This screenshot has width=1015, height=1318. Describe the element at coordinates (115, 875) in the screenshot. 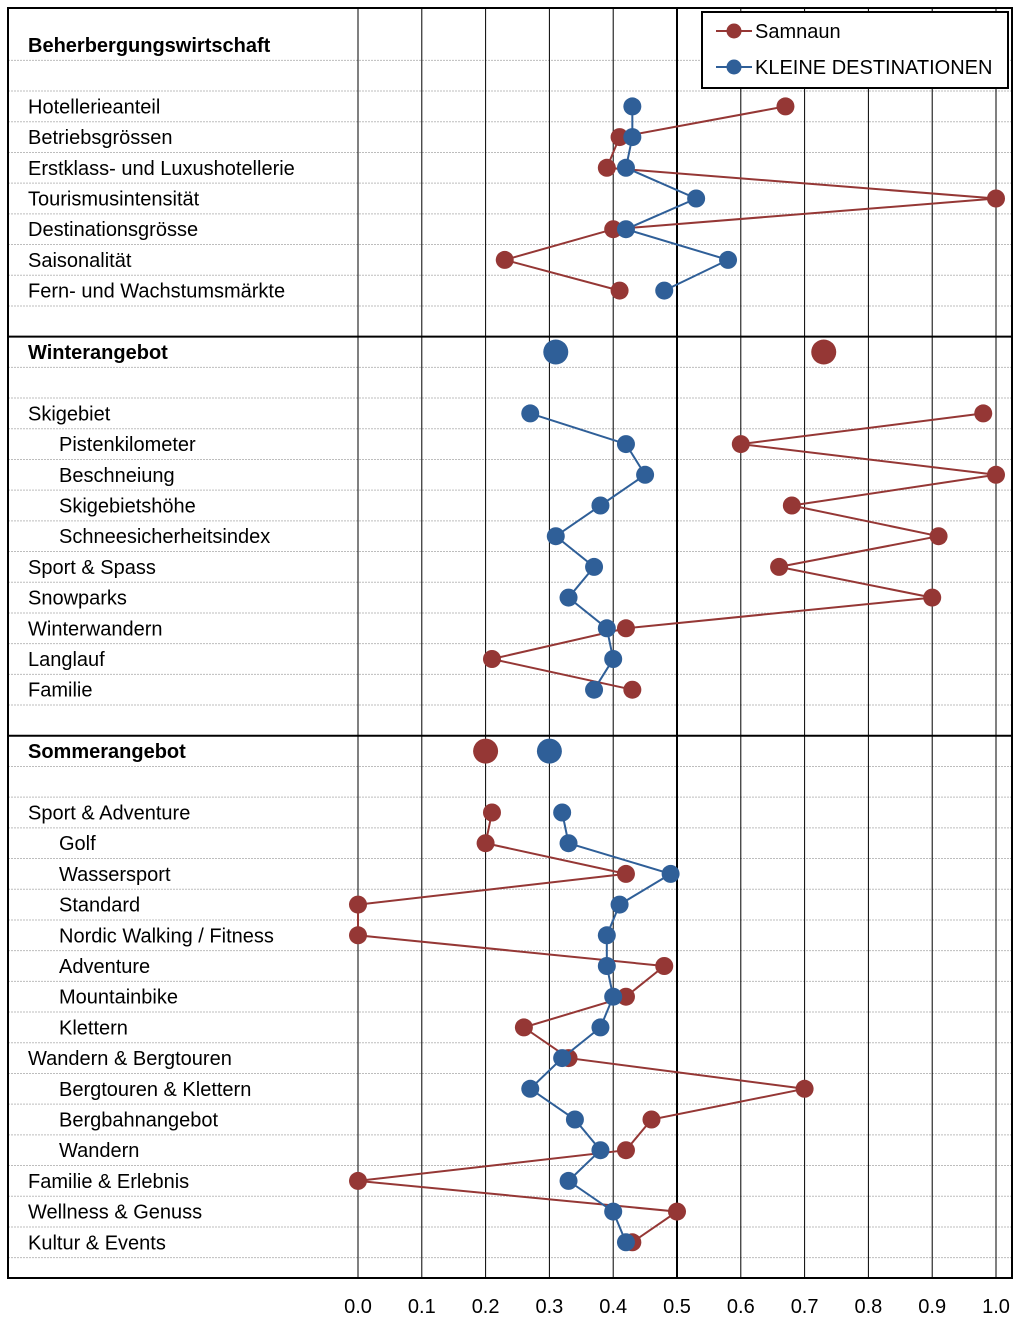

I see `row-label: Wassersport` at that location.